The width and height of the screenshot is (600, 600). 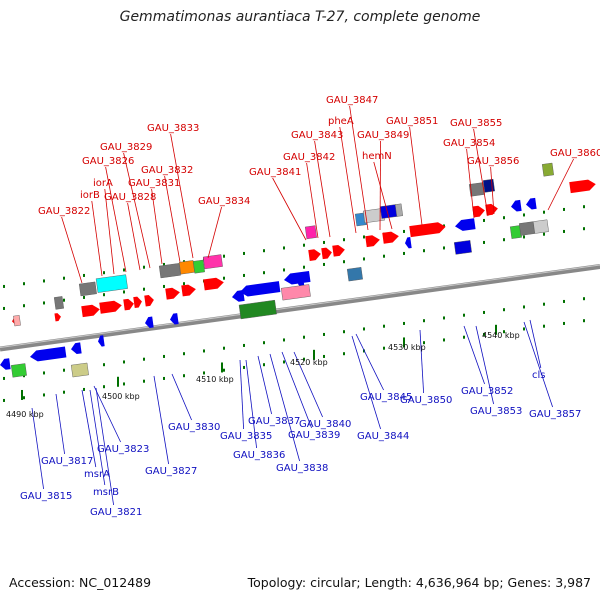 What do you see at coordinates (383, 436) in the screenshot?
I see `gene-label-bottom: GAU_3844` at bounding box center [383, 436].